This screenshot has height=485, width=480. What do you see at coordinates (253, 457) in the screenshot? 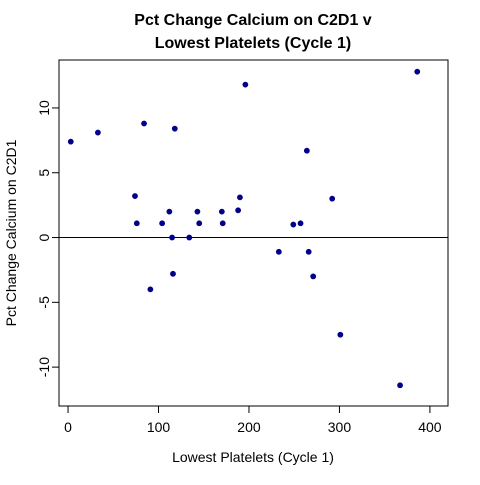
I see `x-axis-label: Lowest Platelets (Cycle 1)` at bounding box center [253, 457].